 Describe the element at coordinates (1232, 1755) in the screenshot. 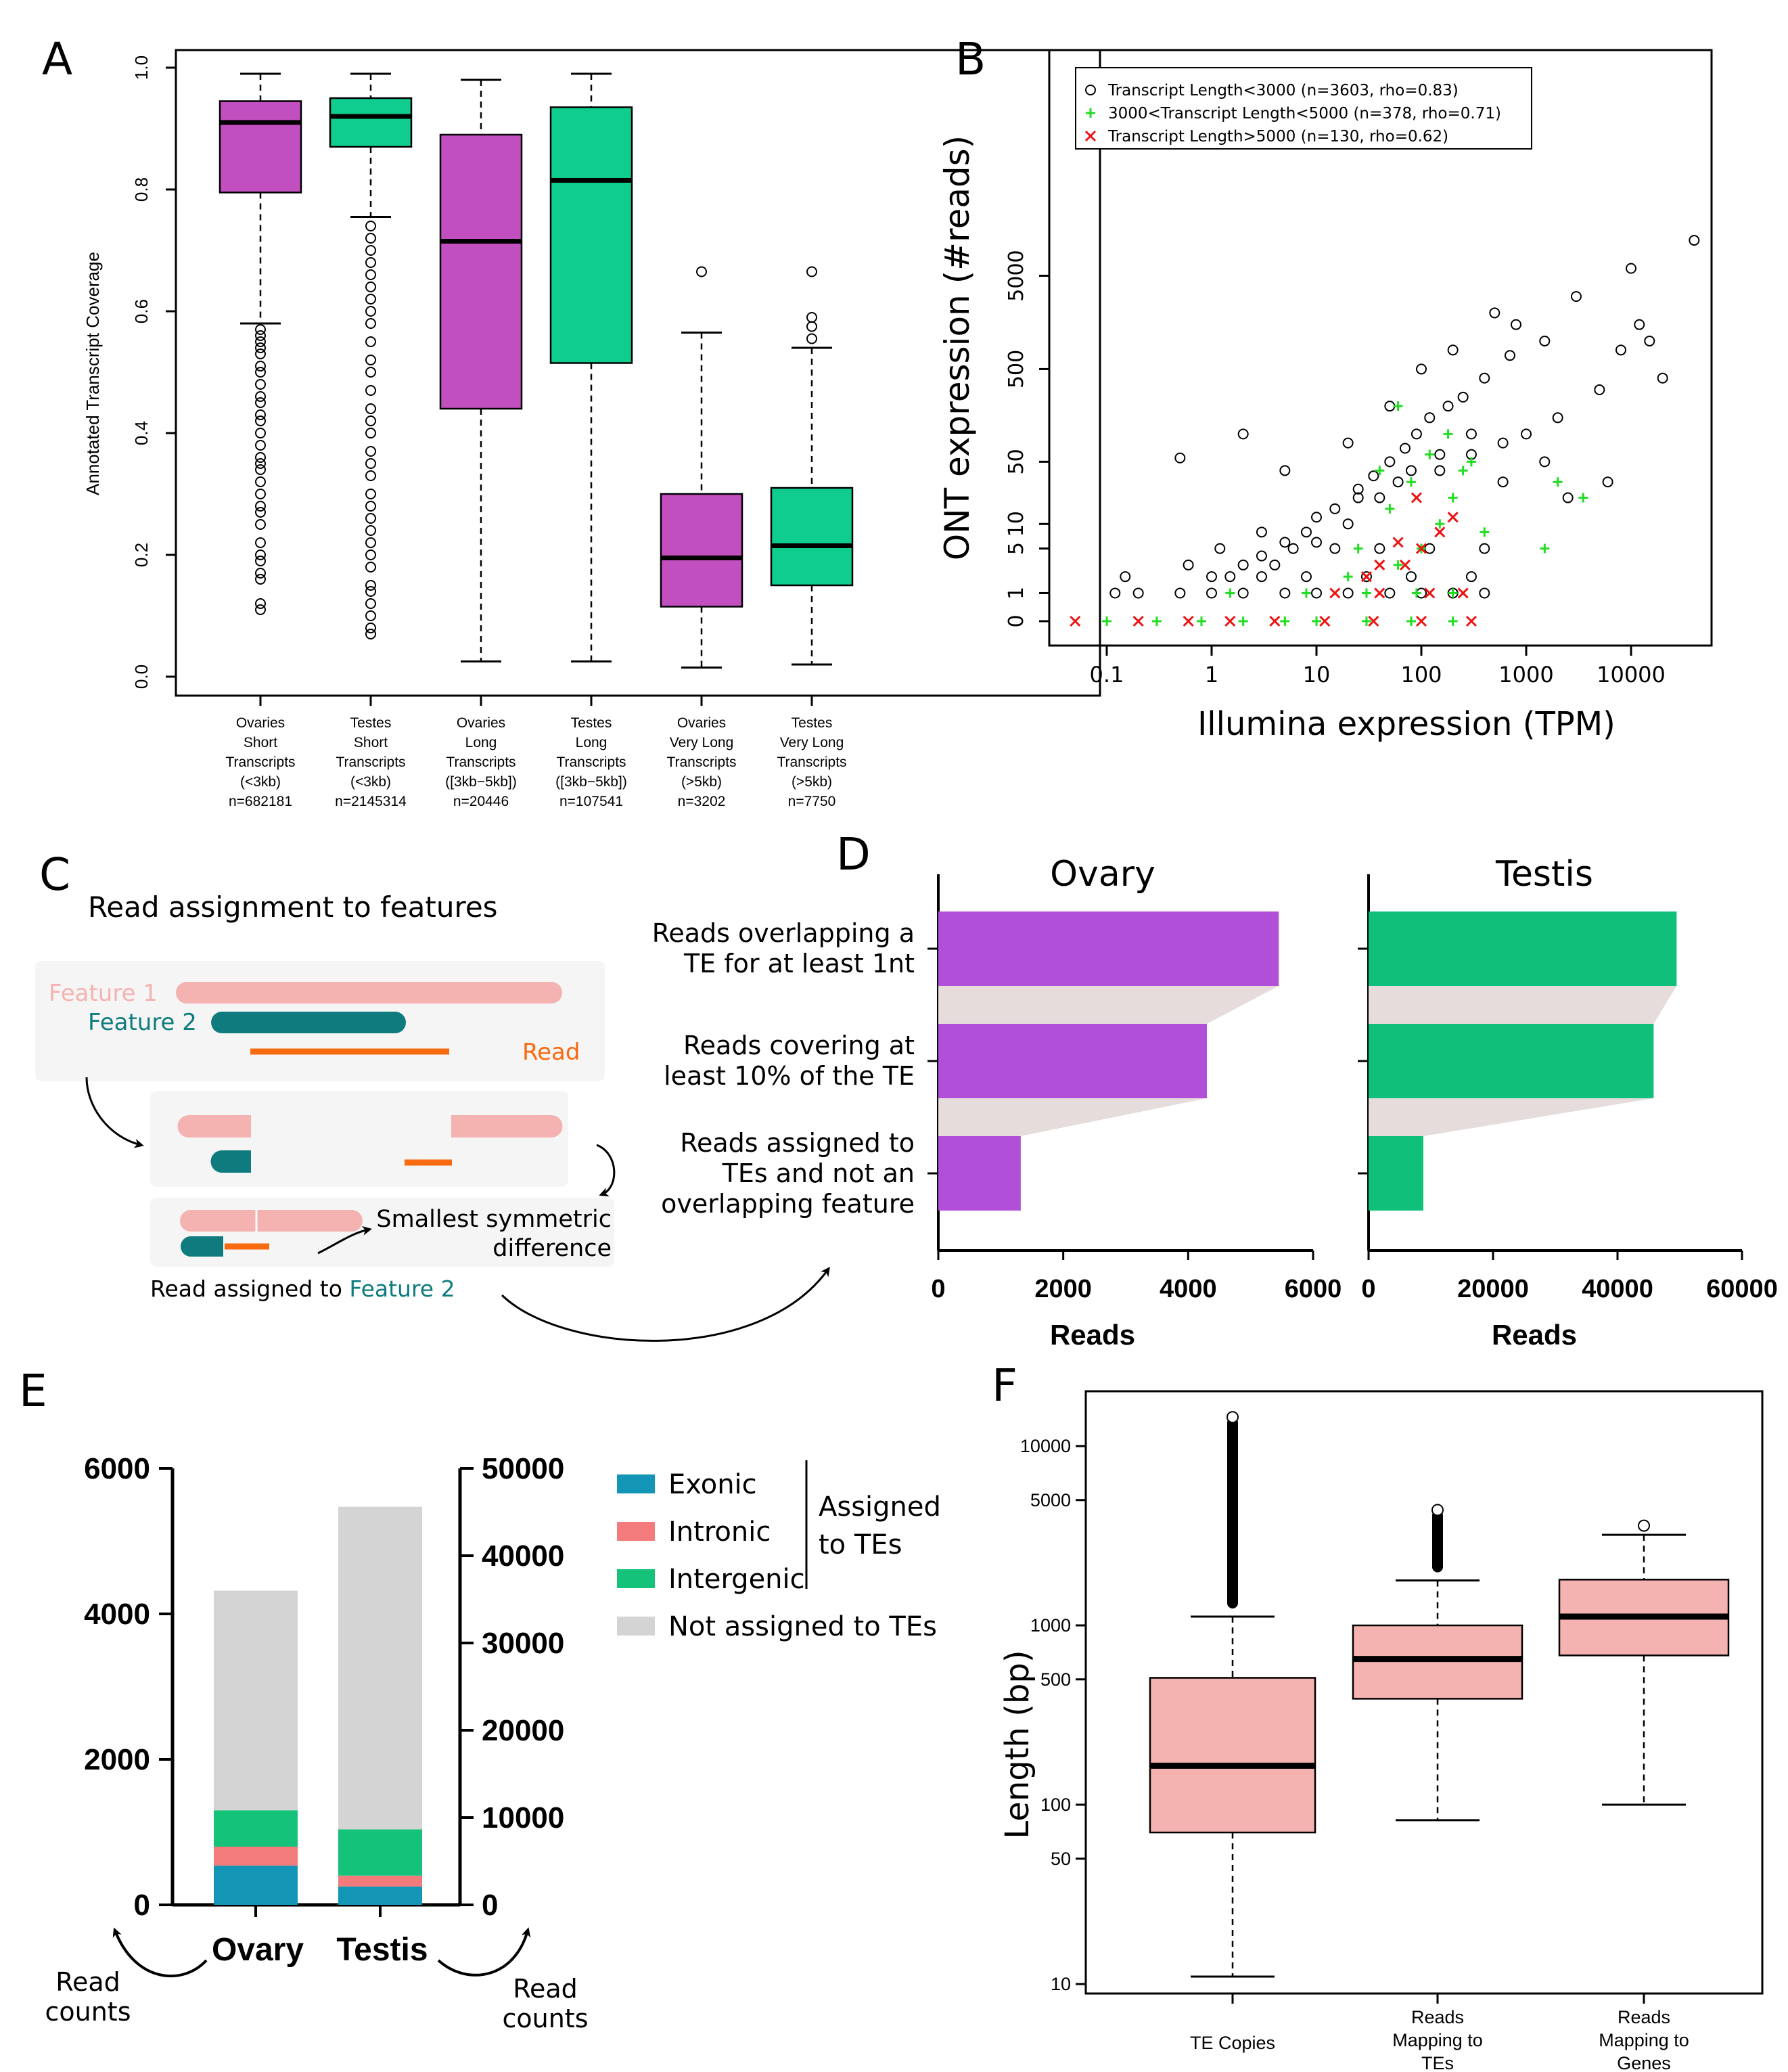

I see `panel-f-box` at that location.